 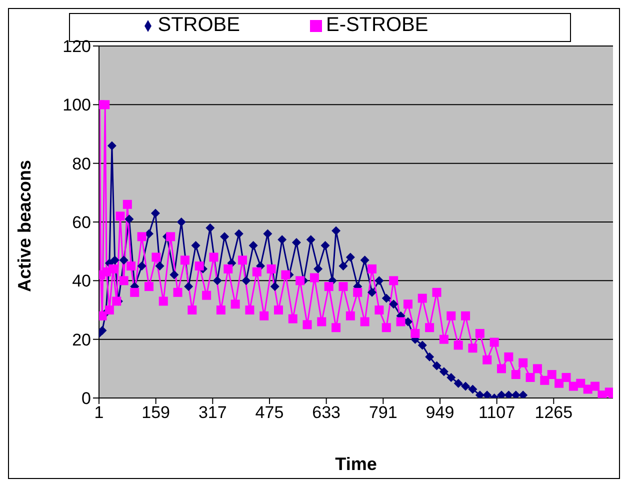 What do you see at coordinates (76, 105) in the screenshot?
I see `y-tick-label: 100` at bounding box center [76, 105].